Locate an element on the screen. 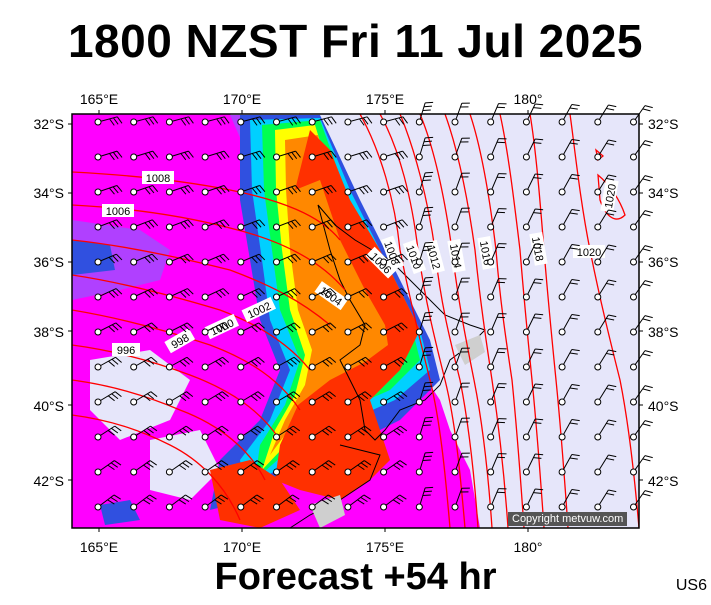  lon-label-175e: 175°E is located at coordinates (385, 99).